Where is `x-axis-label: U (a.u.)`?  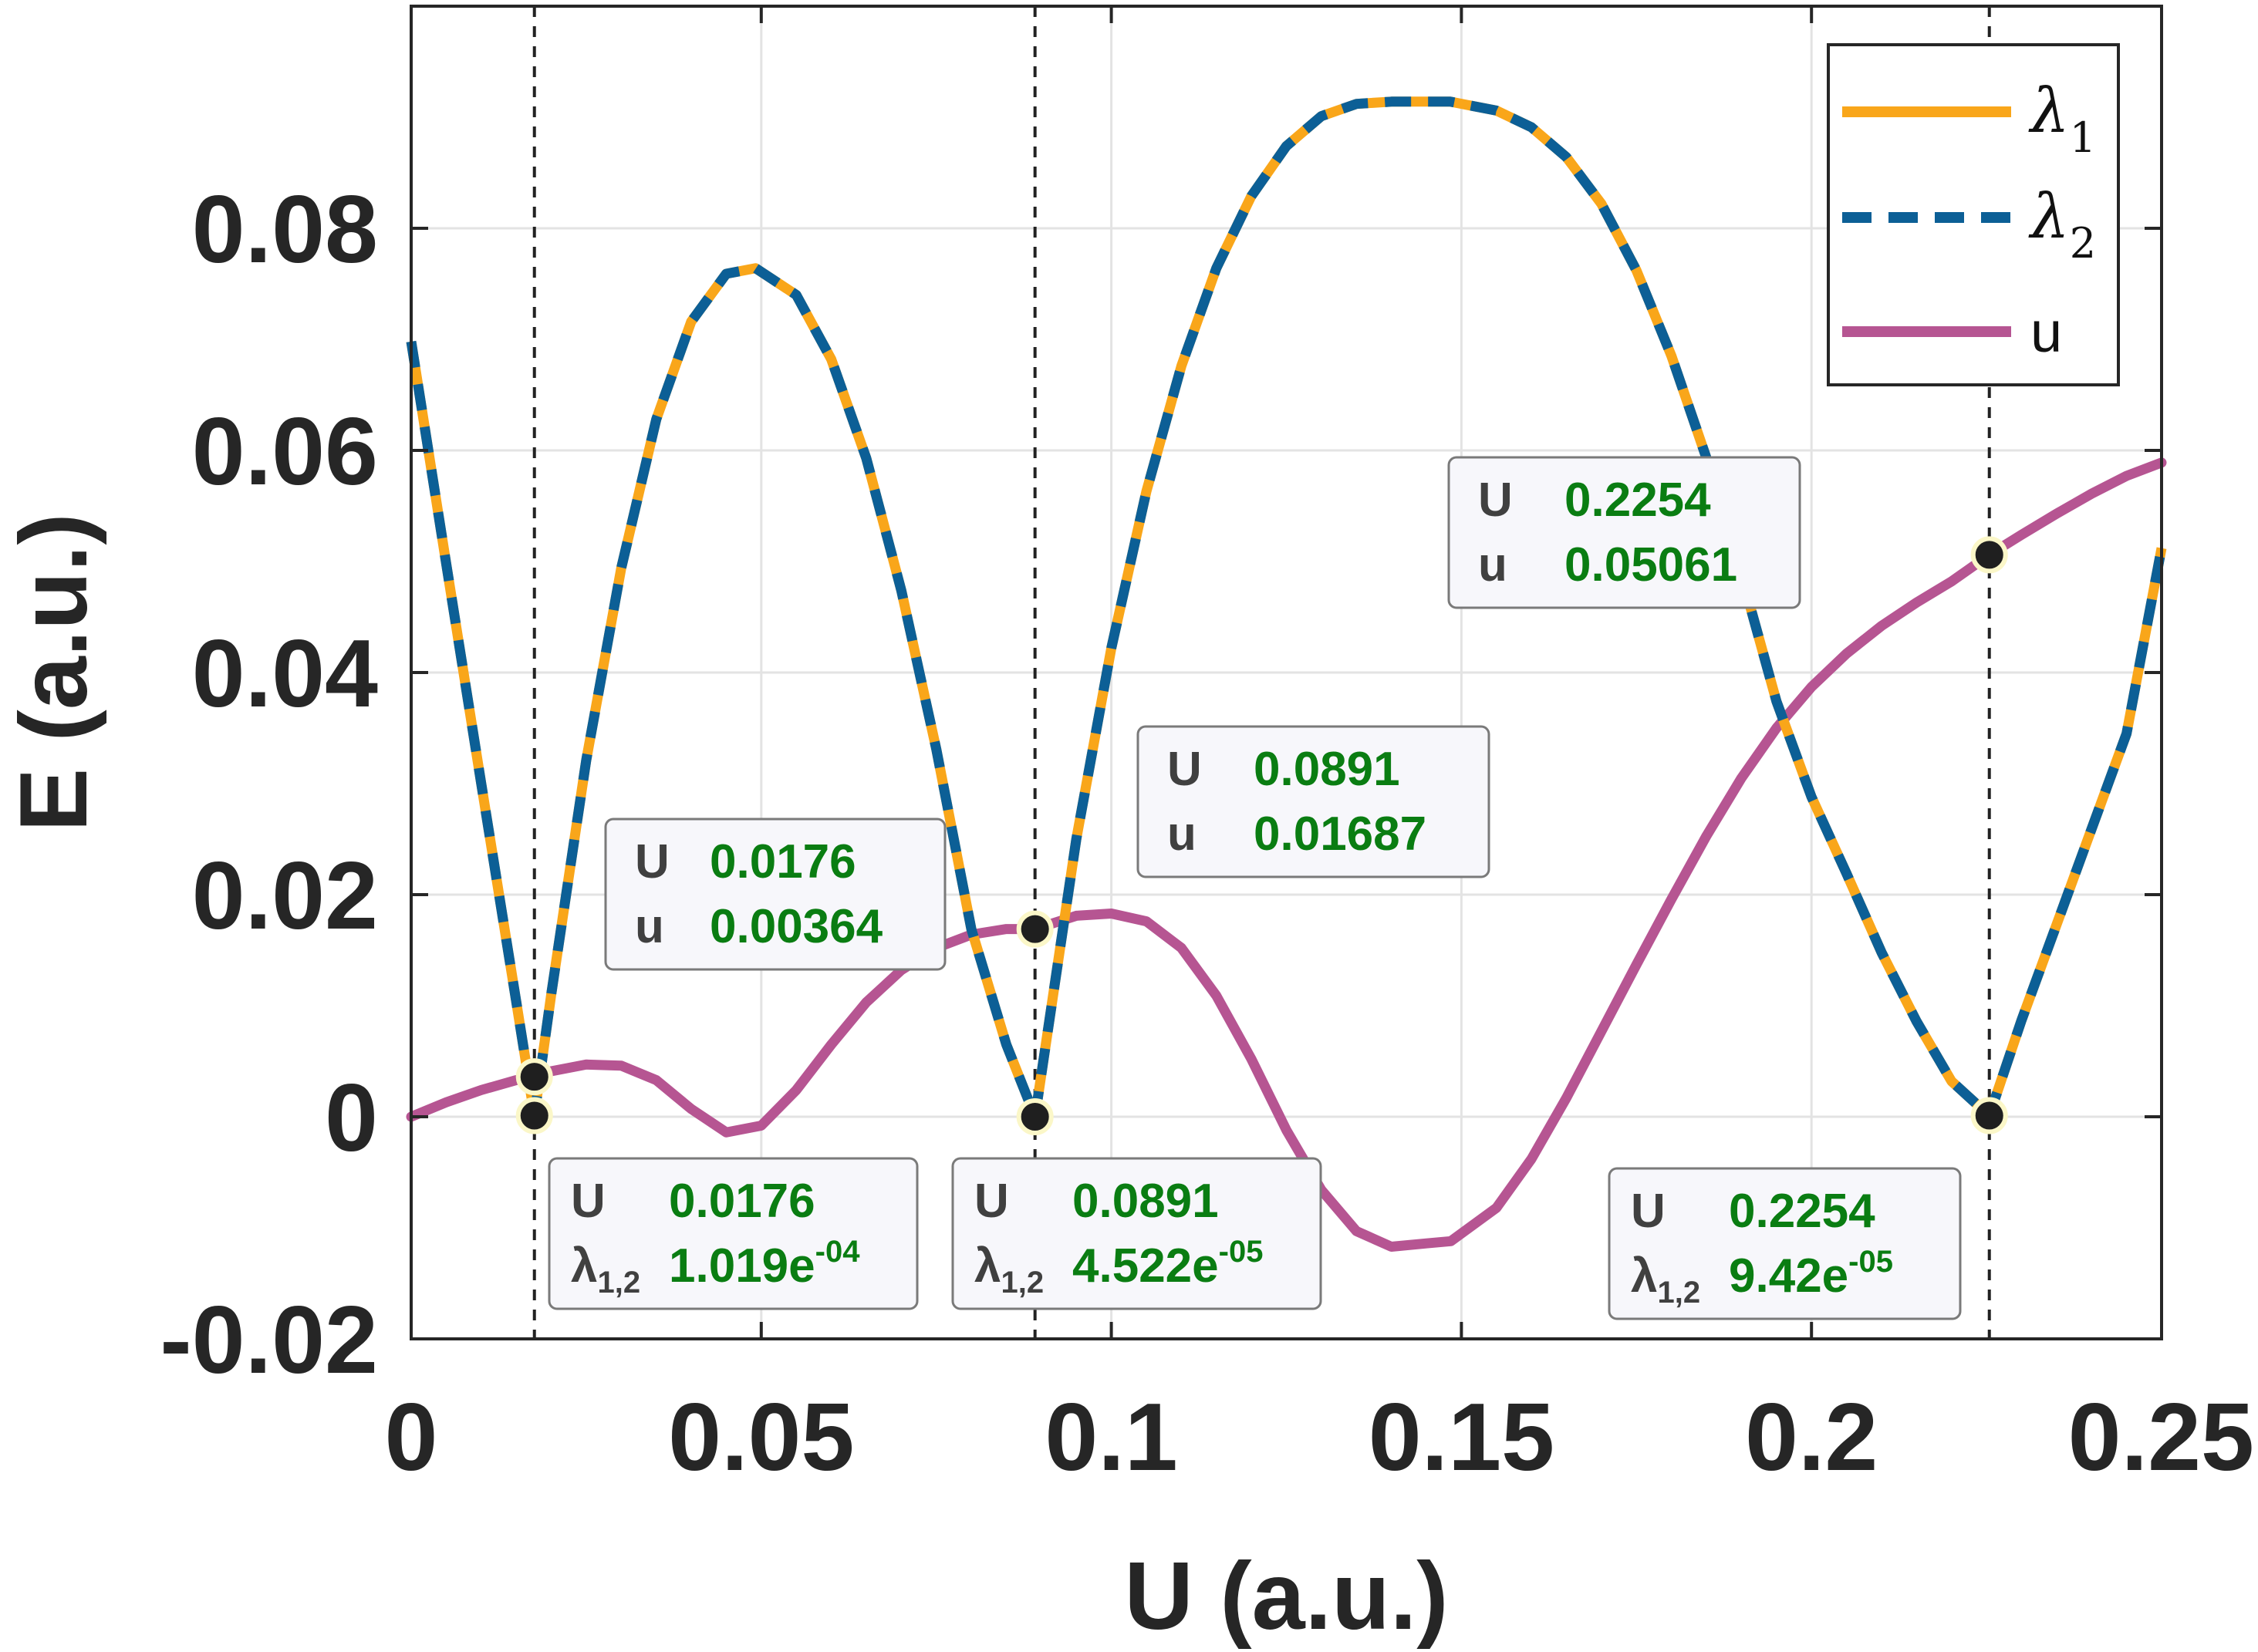
x-axis-label: U (a.u.) is located at coordinates (1286, 1597).